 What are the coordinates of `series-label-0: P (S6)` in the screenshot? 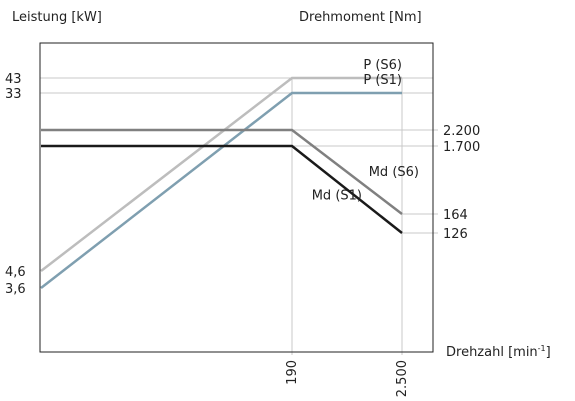 It's located at (382, 65).